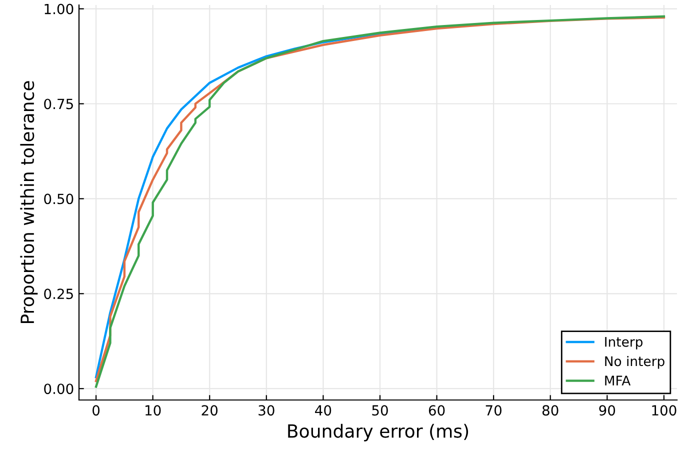 The width and height of the screenshot is (678, 451). I want to click on legend-label: Interp, so click(623, 343).